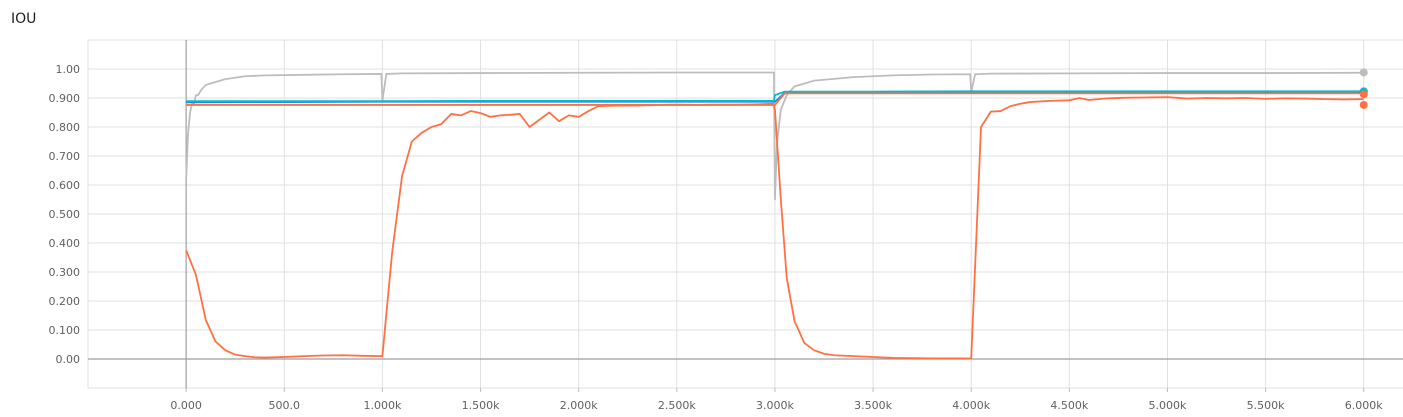 The height and width of the screenshot is (417, 1403). Describe the element at coordinates (65, 185) in the screenshot. I see `y-tick-label: 0.600` at that location.